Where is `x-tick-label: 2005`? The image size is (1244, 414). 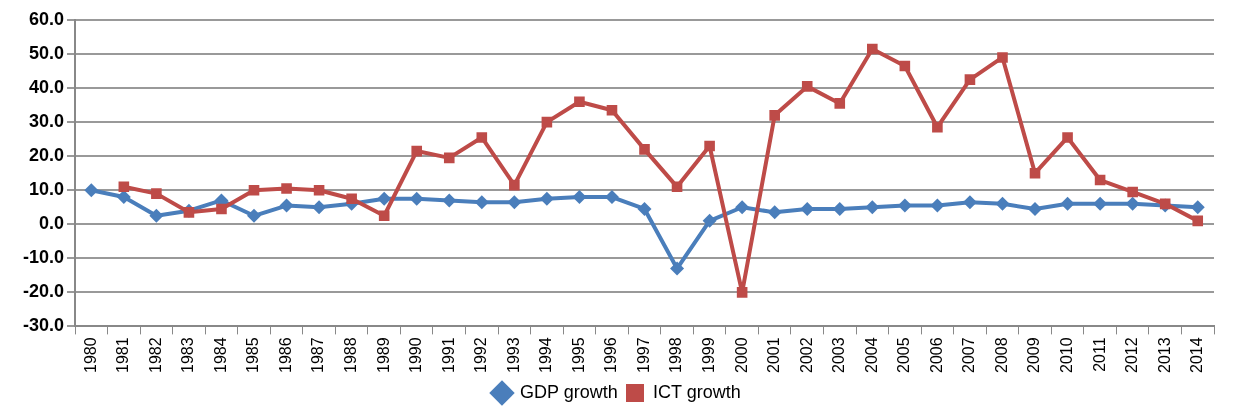
x-tick-label: 2005 is located at coordinates (904, 355).